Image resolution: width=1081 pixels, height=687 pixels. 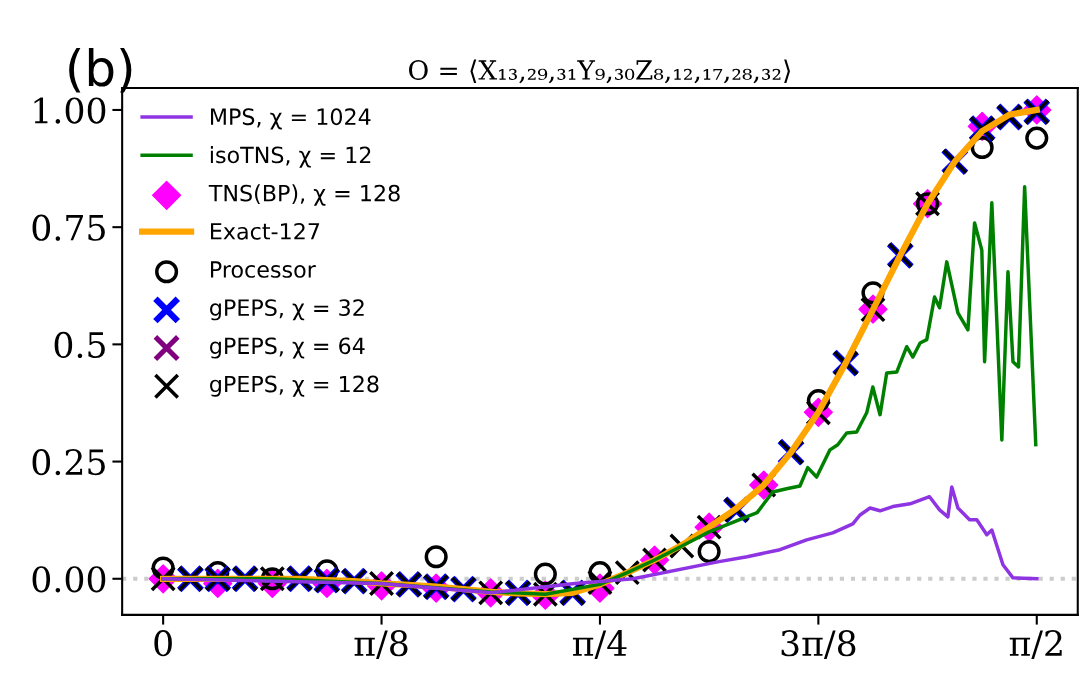 What do you see at coordinates (599, 71) in the screenshot?
I see `chart-title: O = ⟨X₁₃,₂₉,₃₁Y₉,₃₀Z₈,₁₂,₁₇,₂₈,₃₂⟩` at bounding box center [599, 71].